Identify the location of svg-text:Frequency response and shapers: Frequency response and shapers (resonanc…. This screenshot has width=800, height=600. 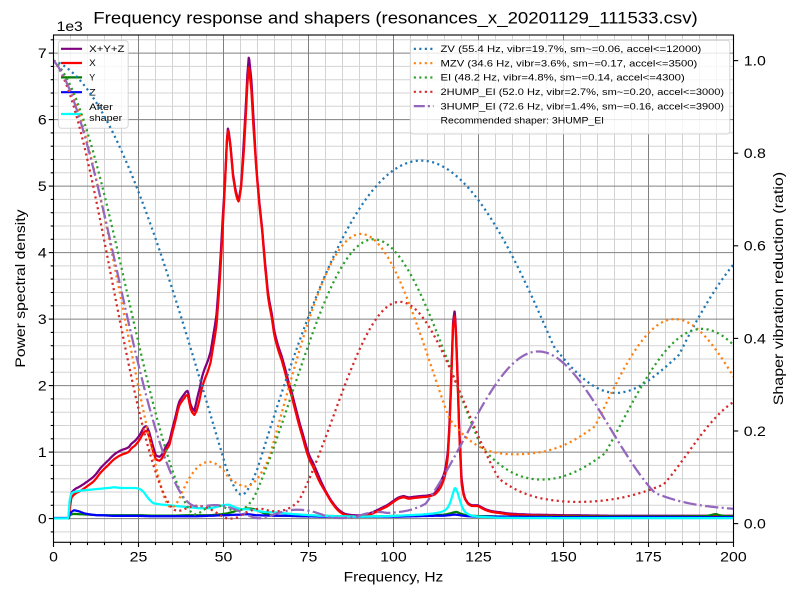
(395, 18).